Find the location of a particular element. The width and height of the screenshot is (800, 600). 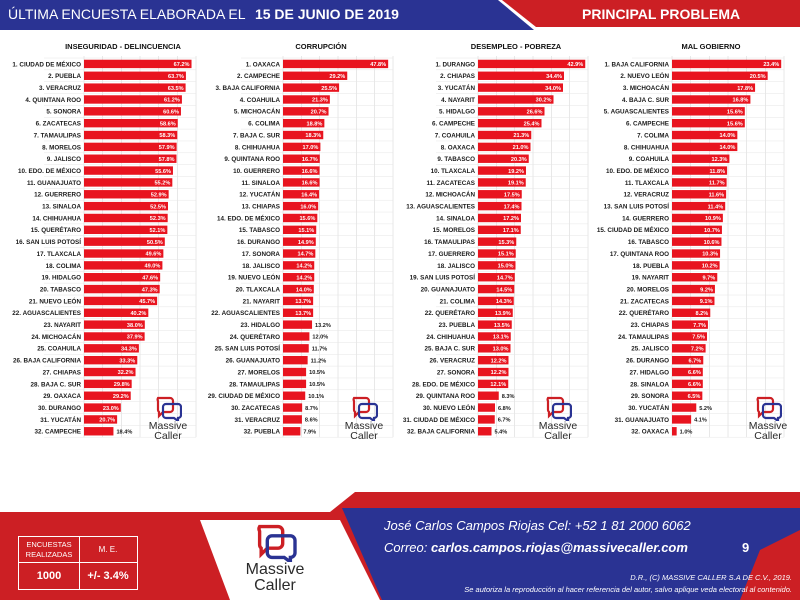

category-label: 11. GUANAJUATO is located at coordinates (54, 183).